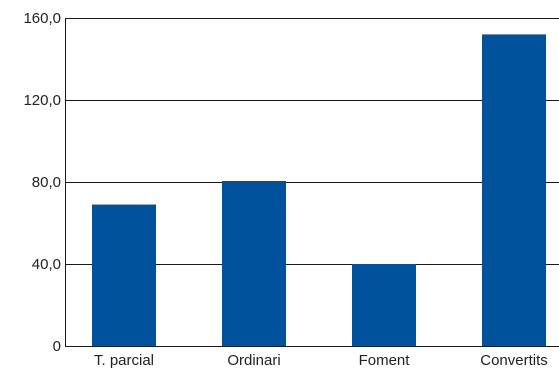  What do you see at coordinates (124, 360) in the screenshot?
I see `x-tick-label: T. parcial` at bounding box center [124, 360].